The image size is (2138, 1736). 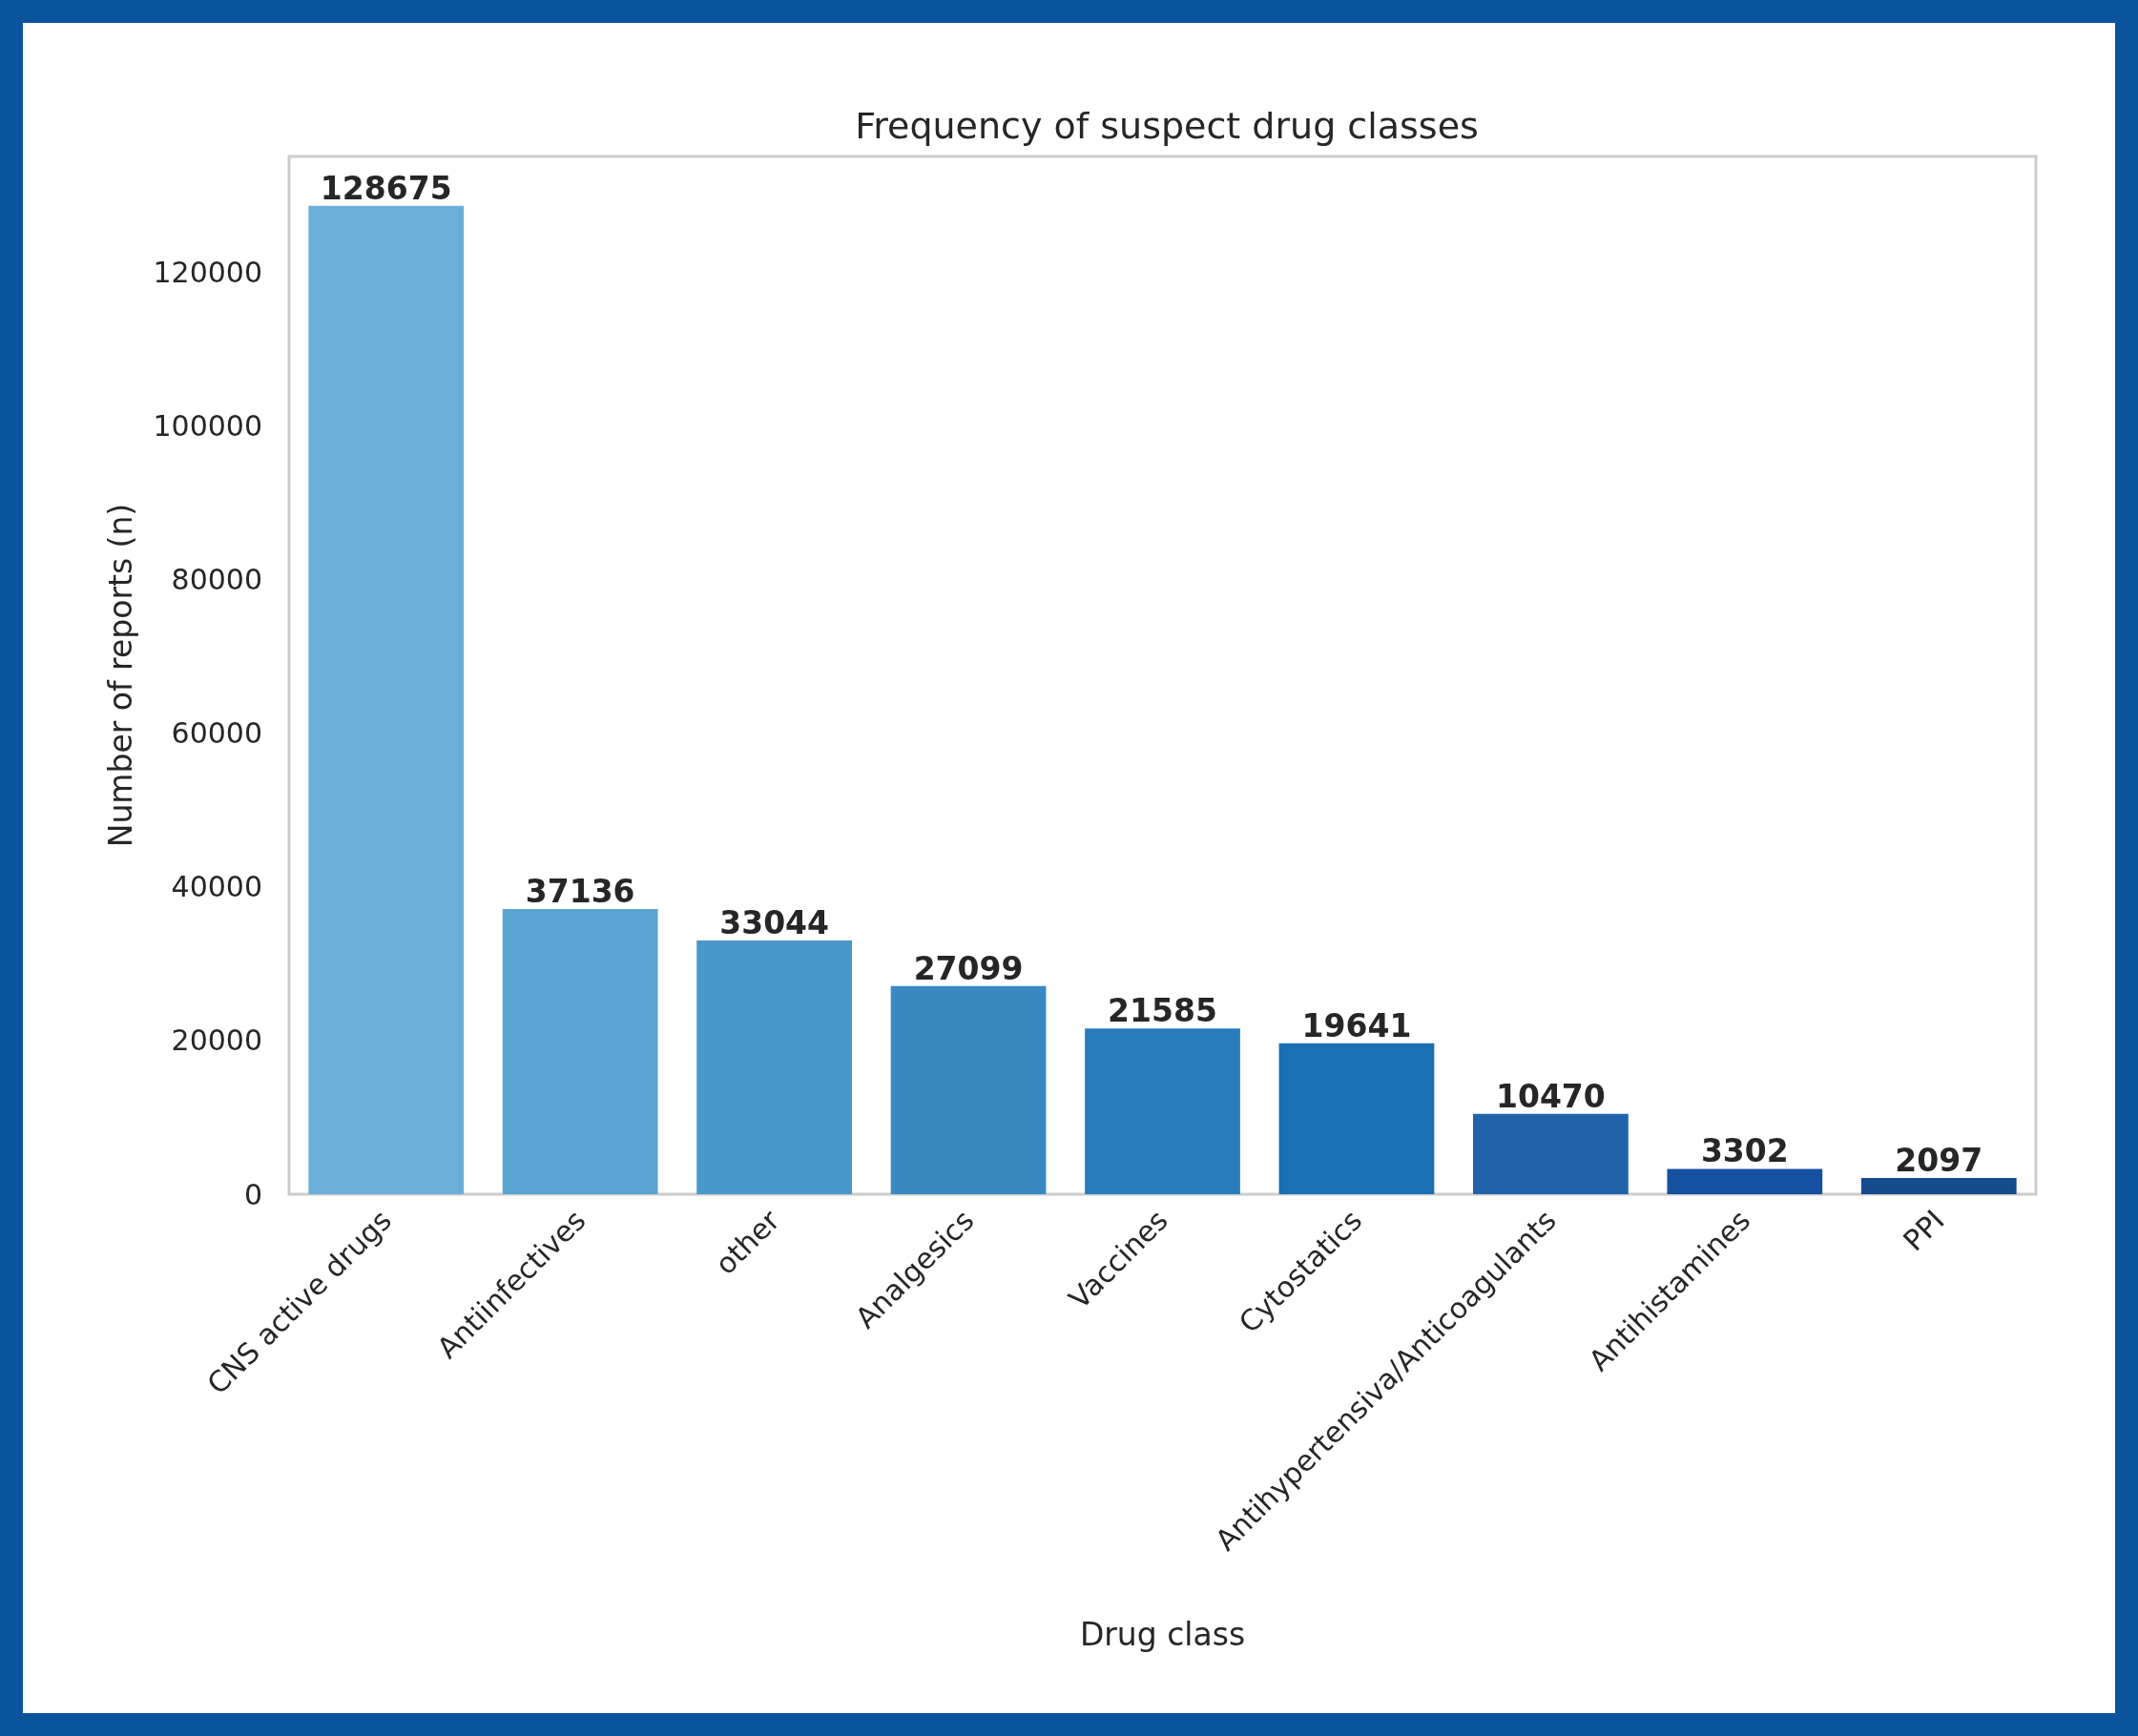 What do you see at coordinates (1551, 1096) in the screenshot?
I see `data-label: 10470` at bounding box center [1551, 1096].